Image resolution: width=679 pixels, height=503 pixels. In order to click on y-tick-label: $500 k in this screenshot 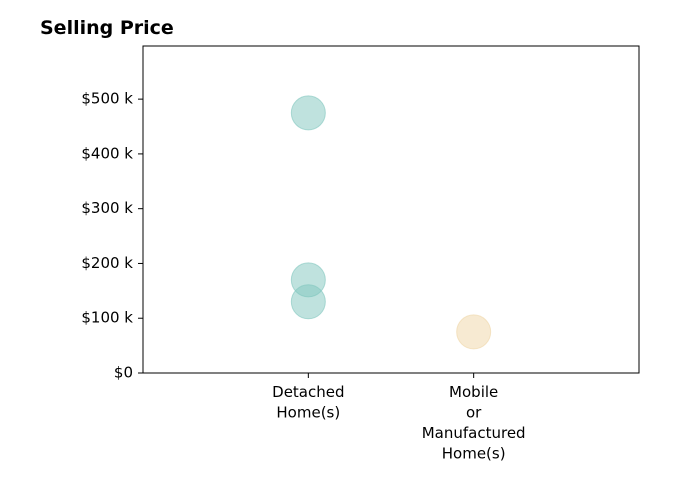, I will do `click(107, 99)`.